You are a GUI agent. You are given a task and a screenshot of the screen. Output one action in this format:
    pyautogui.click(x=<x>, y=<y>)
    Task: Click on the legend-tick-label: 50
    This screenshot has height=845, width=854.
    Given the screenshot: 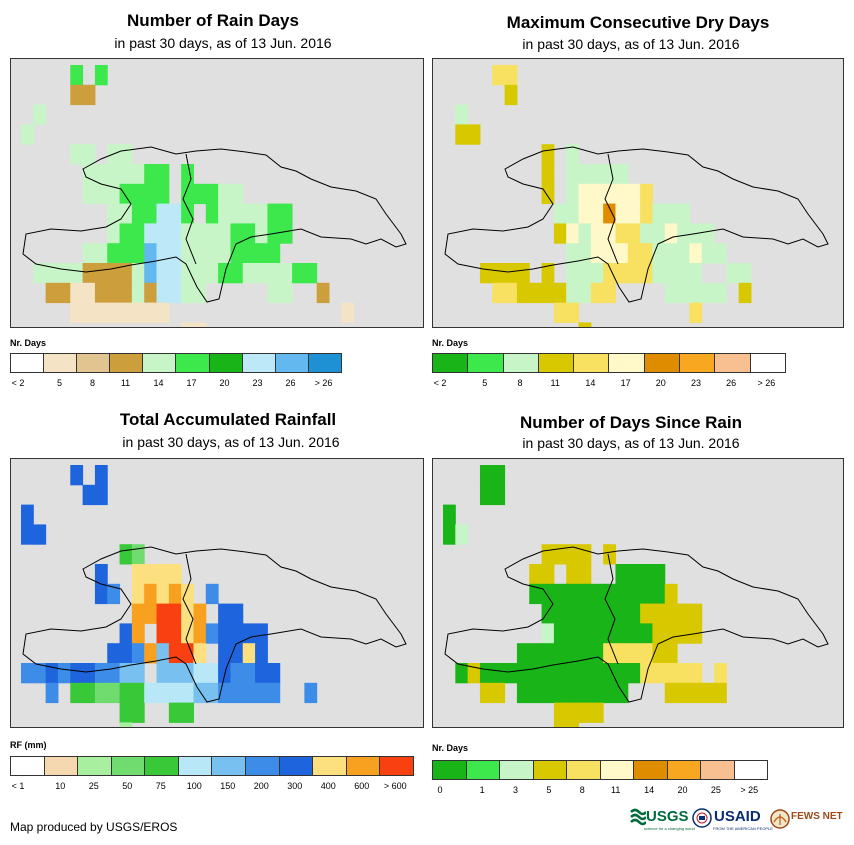 What is the action you would take?
    pyautogui.click(x=127, y=786)
    